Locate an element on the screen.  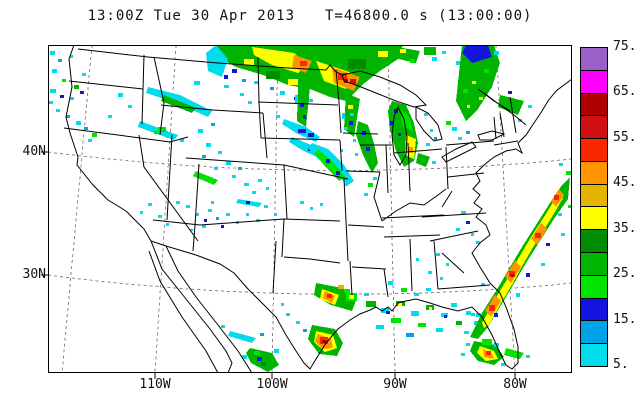
echo-northern-storm is located at coordinates (326, 91).